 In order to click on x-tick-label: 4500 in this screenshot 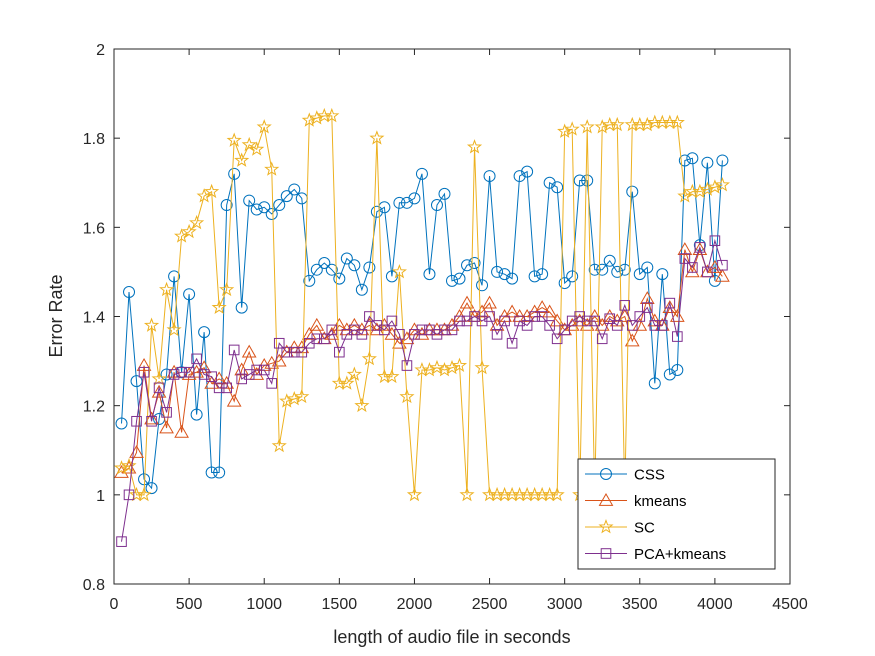, I will do `click(790, 604)`.